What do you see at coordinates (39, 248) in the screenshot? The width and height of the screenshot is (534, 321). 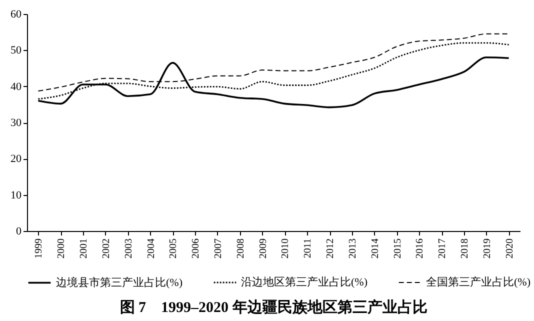 I see `x-tick-label: 1999` at bounding box center [39, 248].